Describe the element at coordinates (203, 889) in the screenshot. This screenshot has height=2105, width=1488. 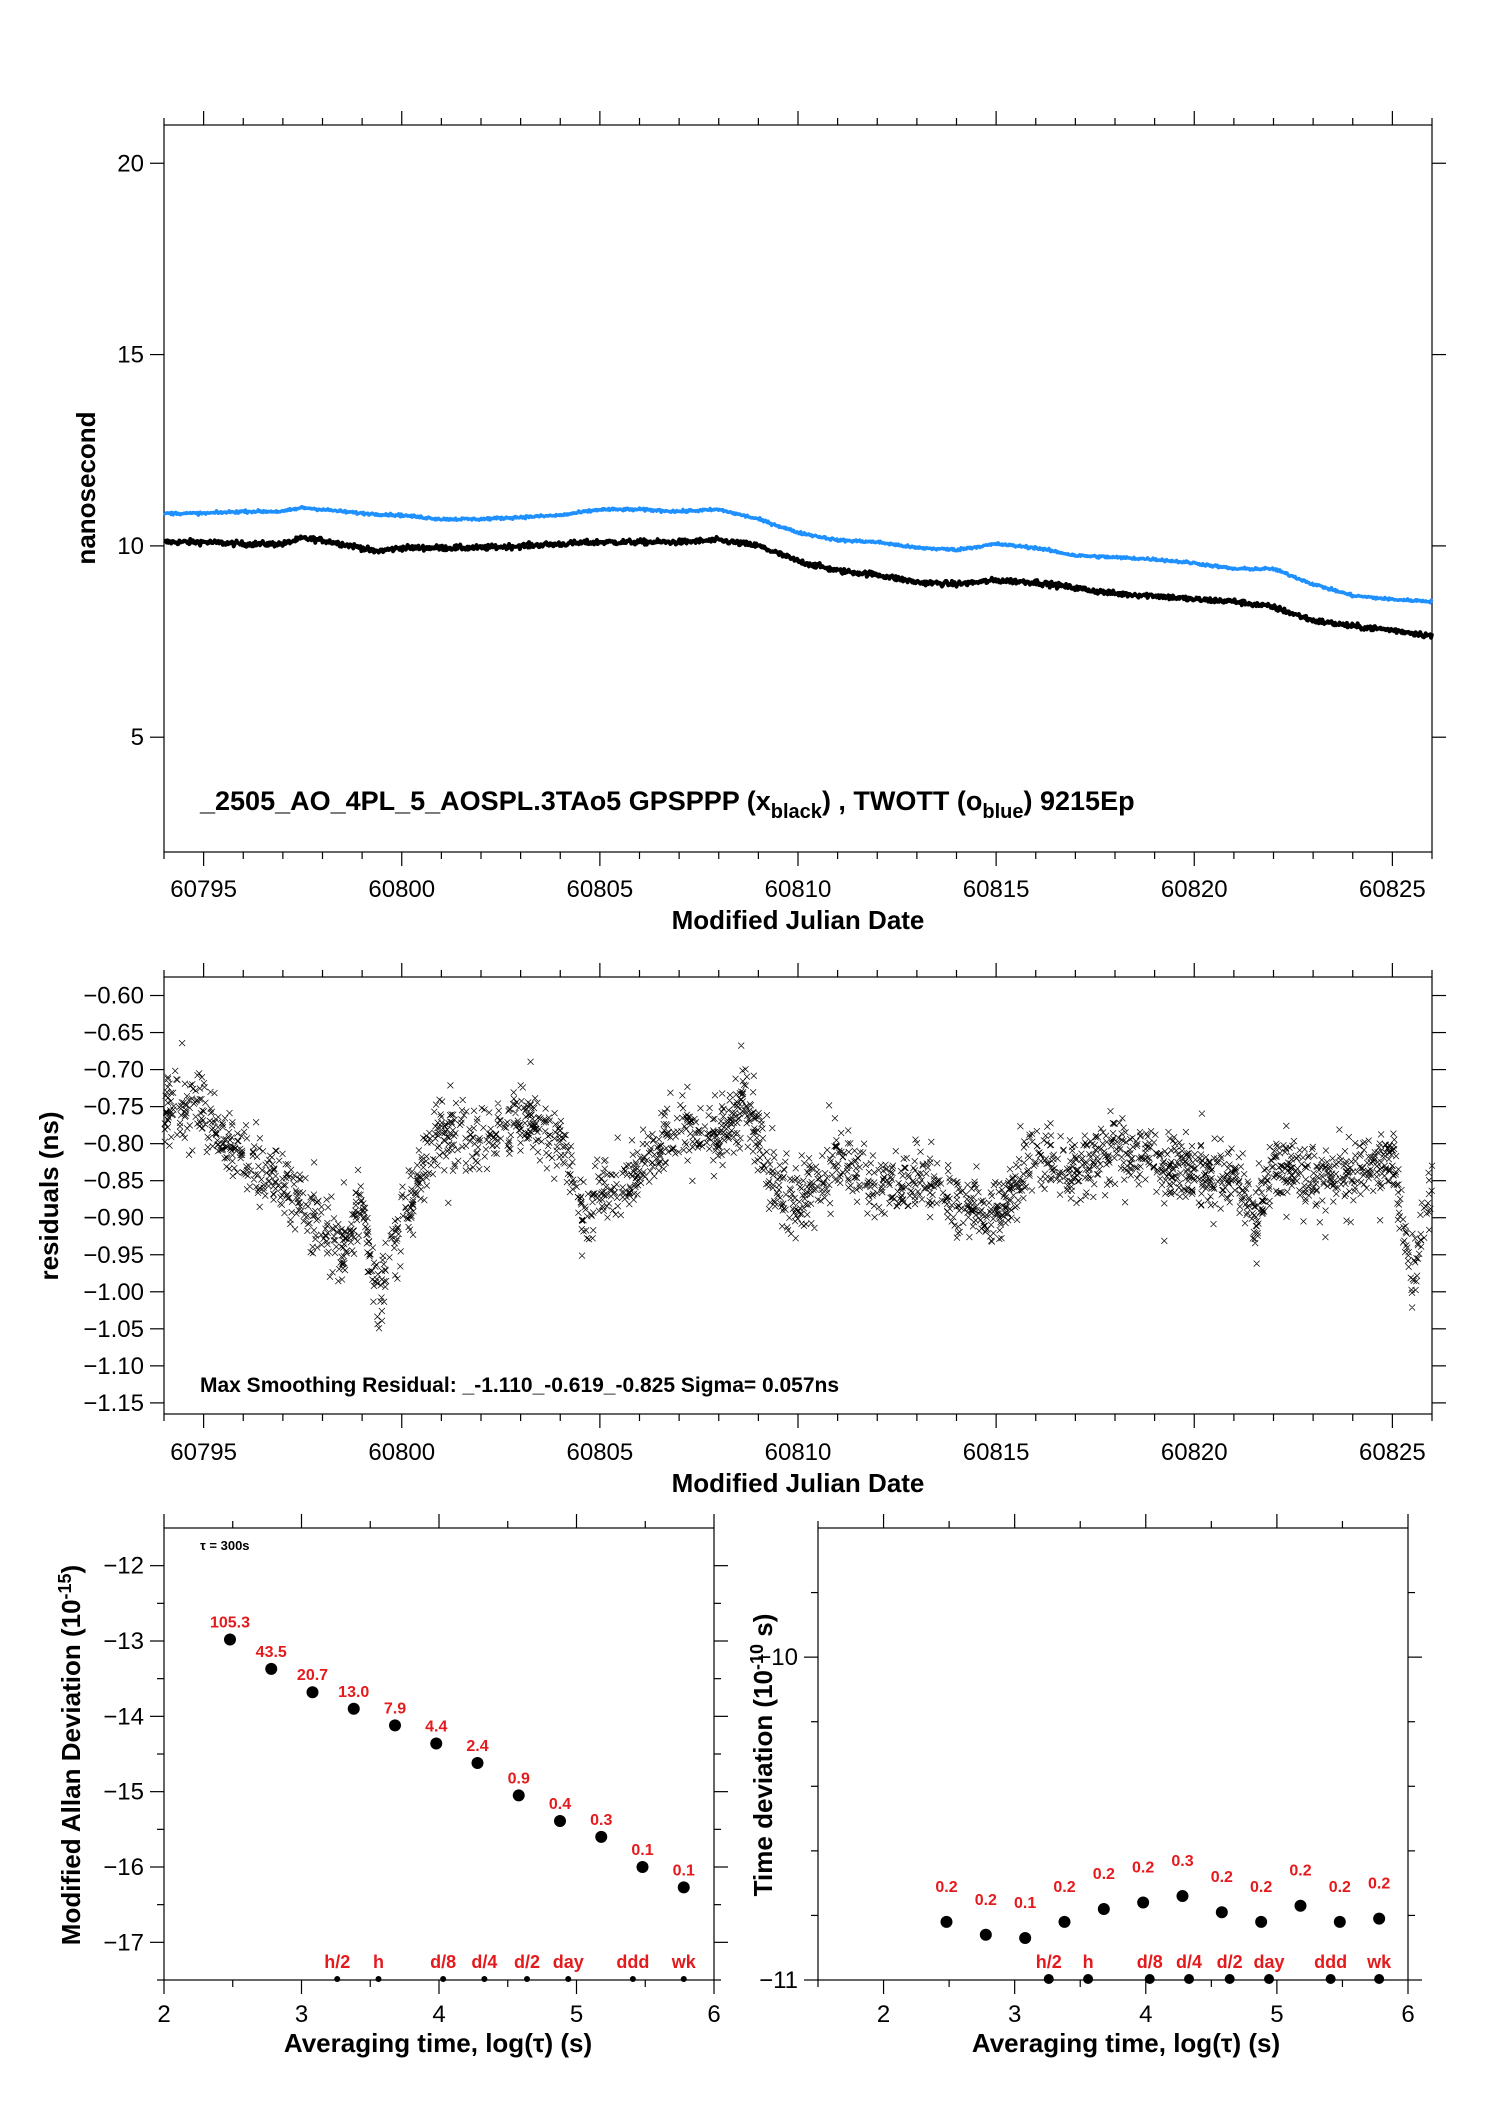
I see `time-series-x-tick-label: 60795` at that location.